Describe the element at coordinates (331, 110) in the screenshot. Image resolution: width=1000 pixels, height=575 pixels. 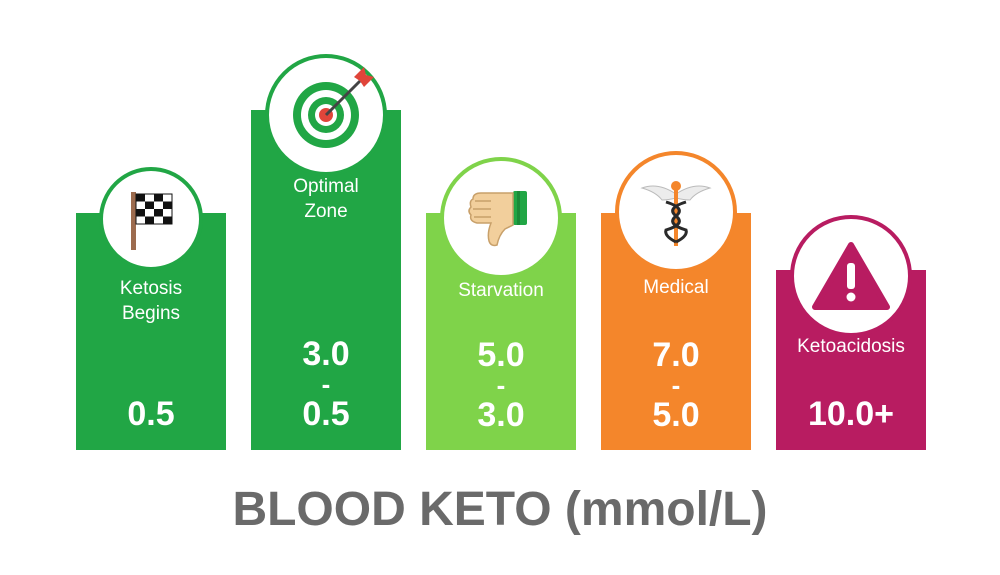
I see `target-icon` at that location.